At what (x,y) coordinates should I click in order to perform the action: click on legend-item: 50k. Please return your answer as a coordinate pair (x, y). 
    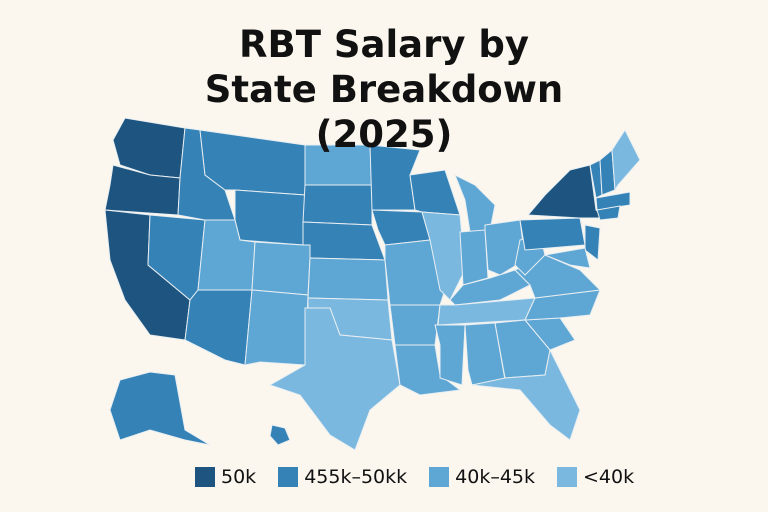
    Looking at the image, I should click on (225, 477).